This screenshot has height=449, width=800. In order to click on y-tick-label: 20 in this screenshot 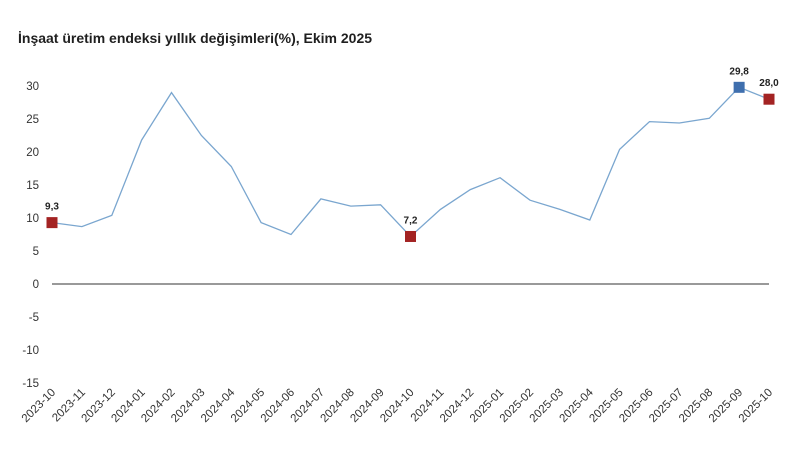, I will do `click(32, 153)`.